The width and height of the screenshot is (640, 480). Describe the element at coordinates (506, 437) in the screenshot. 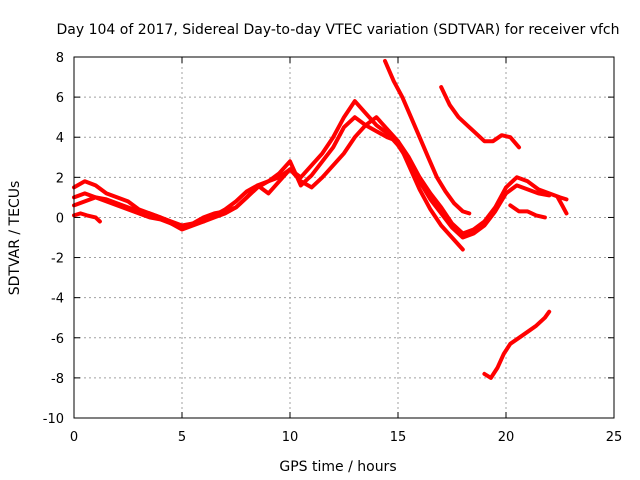

I see `x-tick-label: 20` at that location.